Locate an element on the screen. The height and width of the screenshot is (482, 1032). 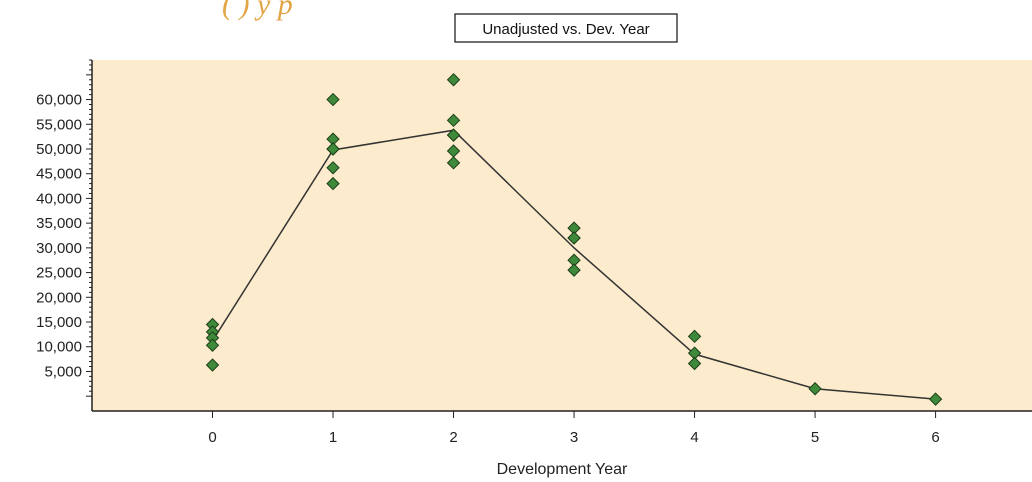
x-tick-label: 2 is located at coordinates (453, 437).